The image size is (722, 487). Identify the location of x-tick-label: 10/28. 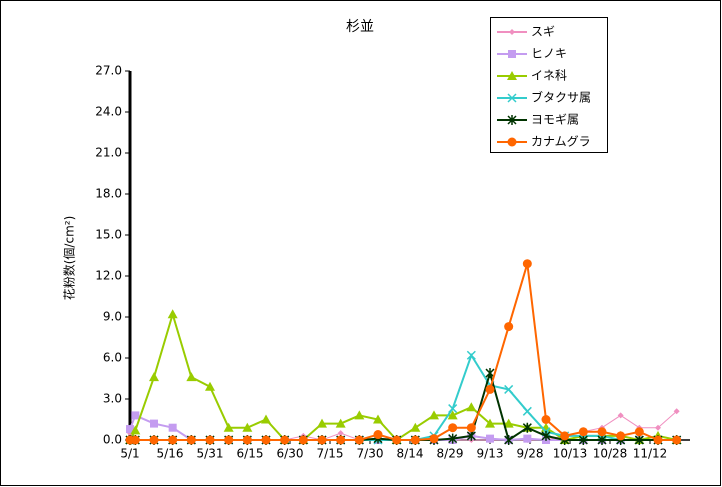
(610, 454).